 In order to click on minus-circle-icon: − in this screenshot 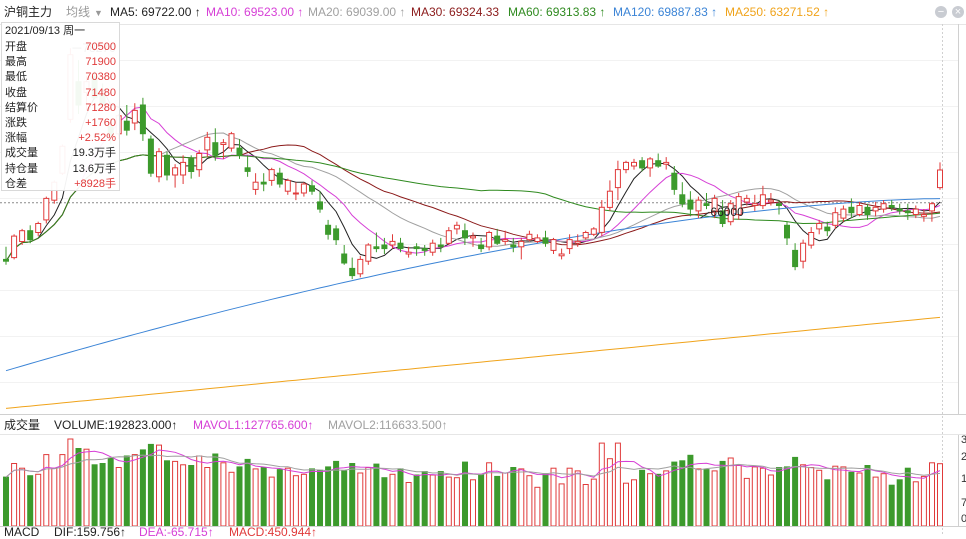, I will do `click(941, 12)`.